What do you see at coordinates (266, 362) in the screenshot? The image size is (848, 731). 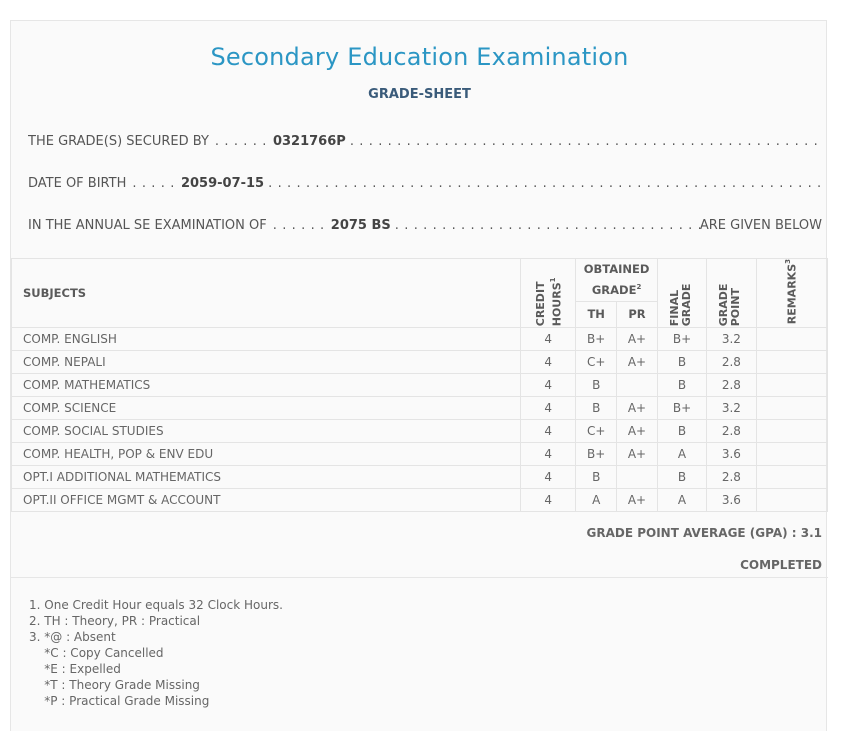 I see `subject-cell: COMP. NEPALI` at bounding box center [266, 362].